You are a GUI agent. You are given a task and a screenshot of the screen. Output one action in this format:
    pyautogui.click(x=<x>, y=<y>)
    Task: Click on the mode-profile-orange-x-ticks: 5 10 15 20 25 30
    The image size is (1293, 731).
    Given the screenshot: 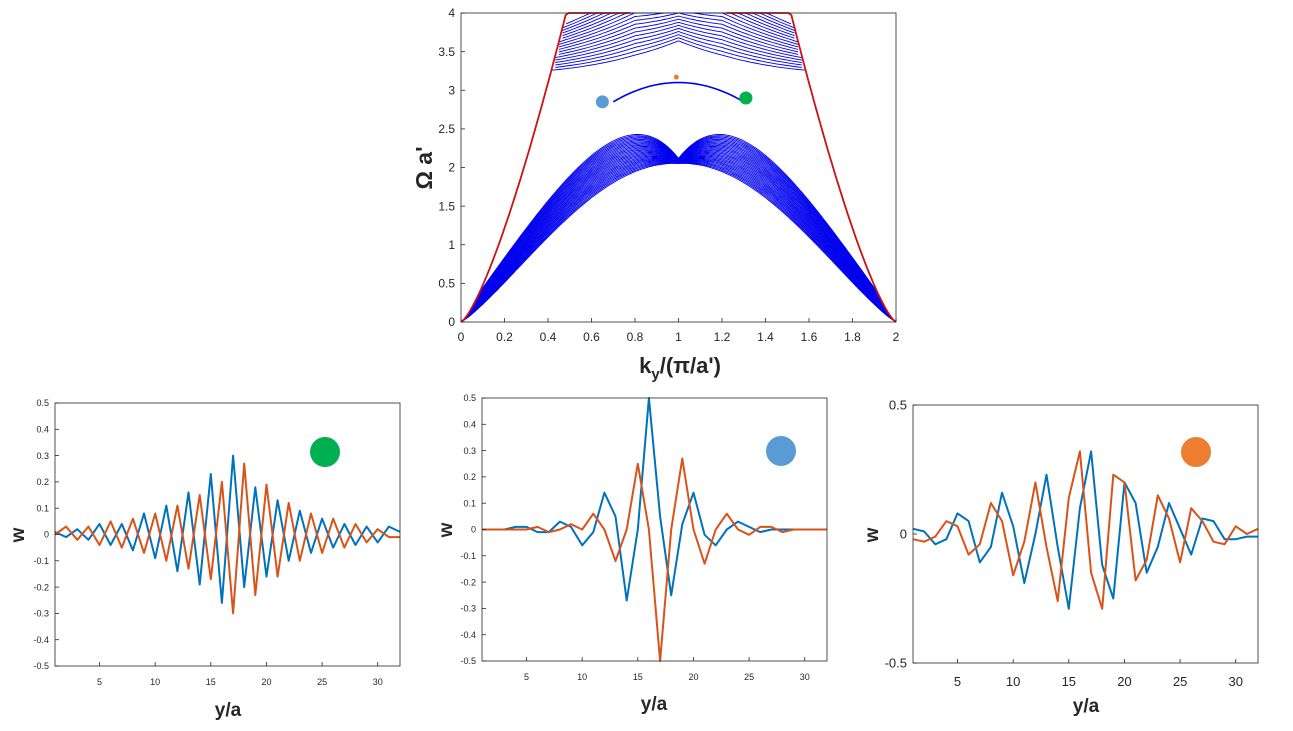 What is the action you would take?
    pyautogui.click(x=1098, y=674)
    